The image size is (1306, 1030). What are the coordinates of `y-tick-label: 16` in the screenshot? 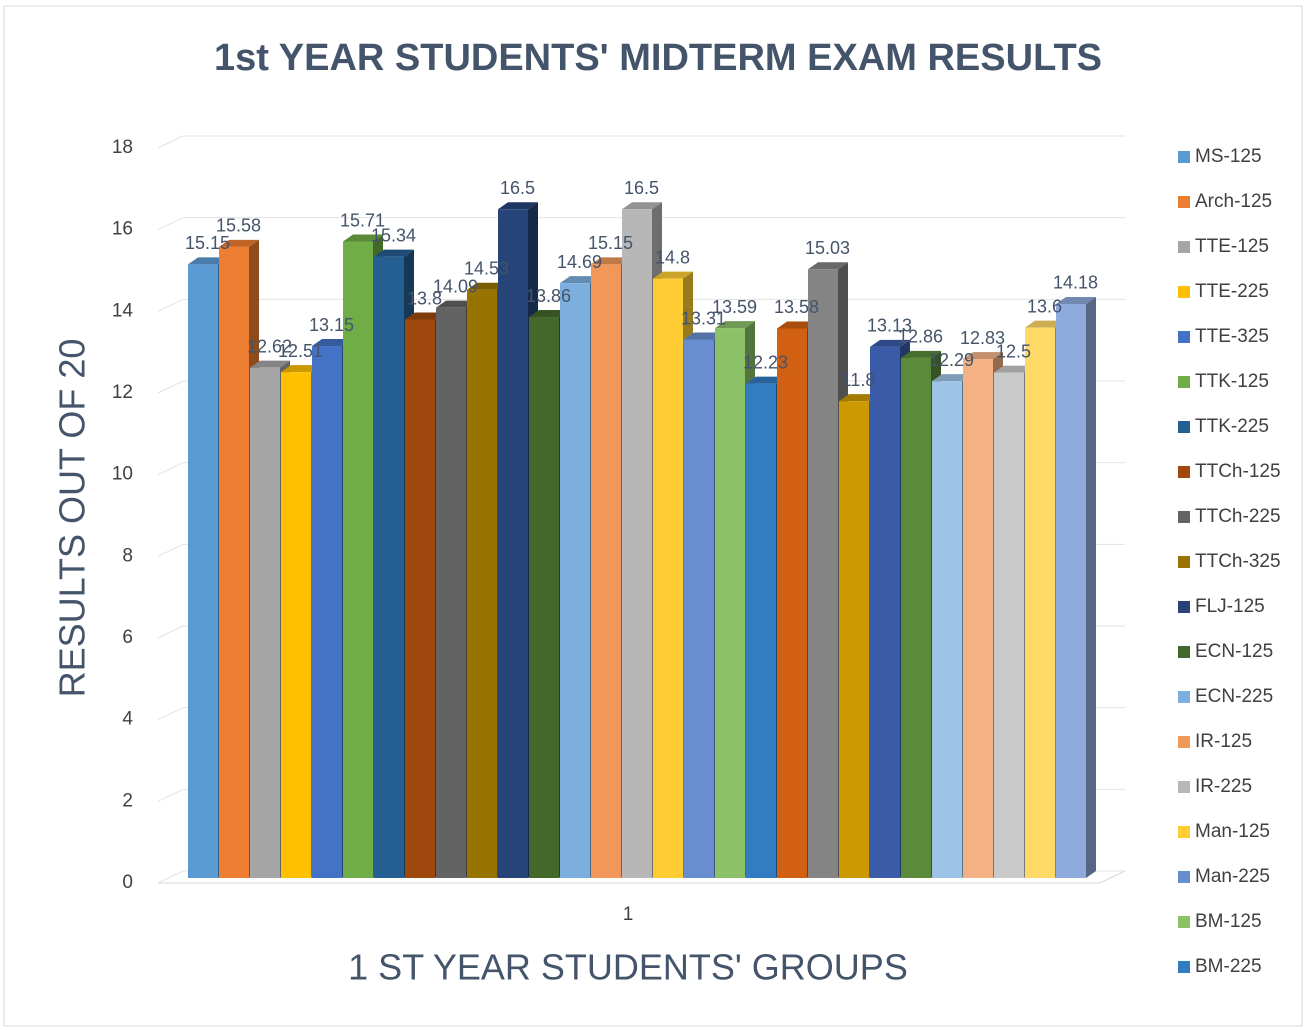 It's located at (122, 229).